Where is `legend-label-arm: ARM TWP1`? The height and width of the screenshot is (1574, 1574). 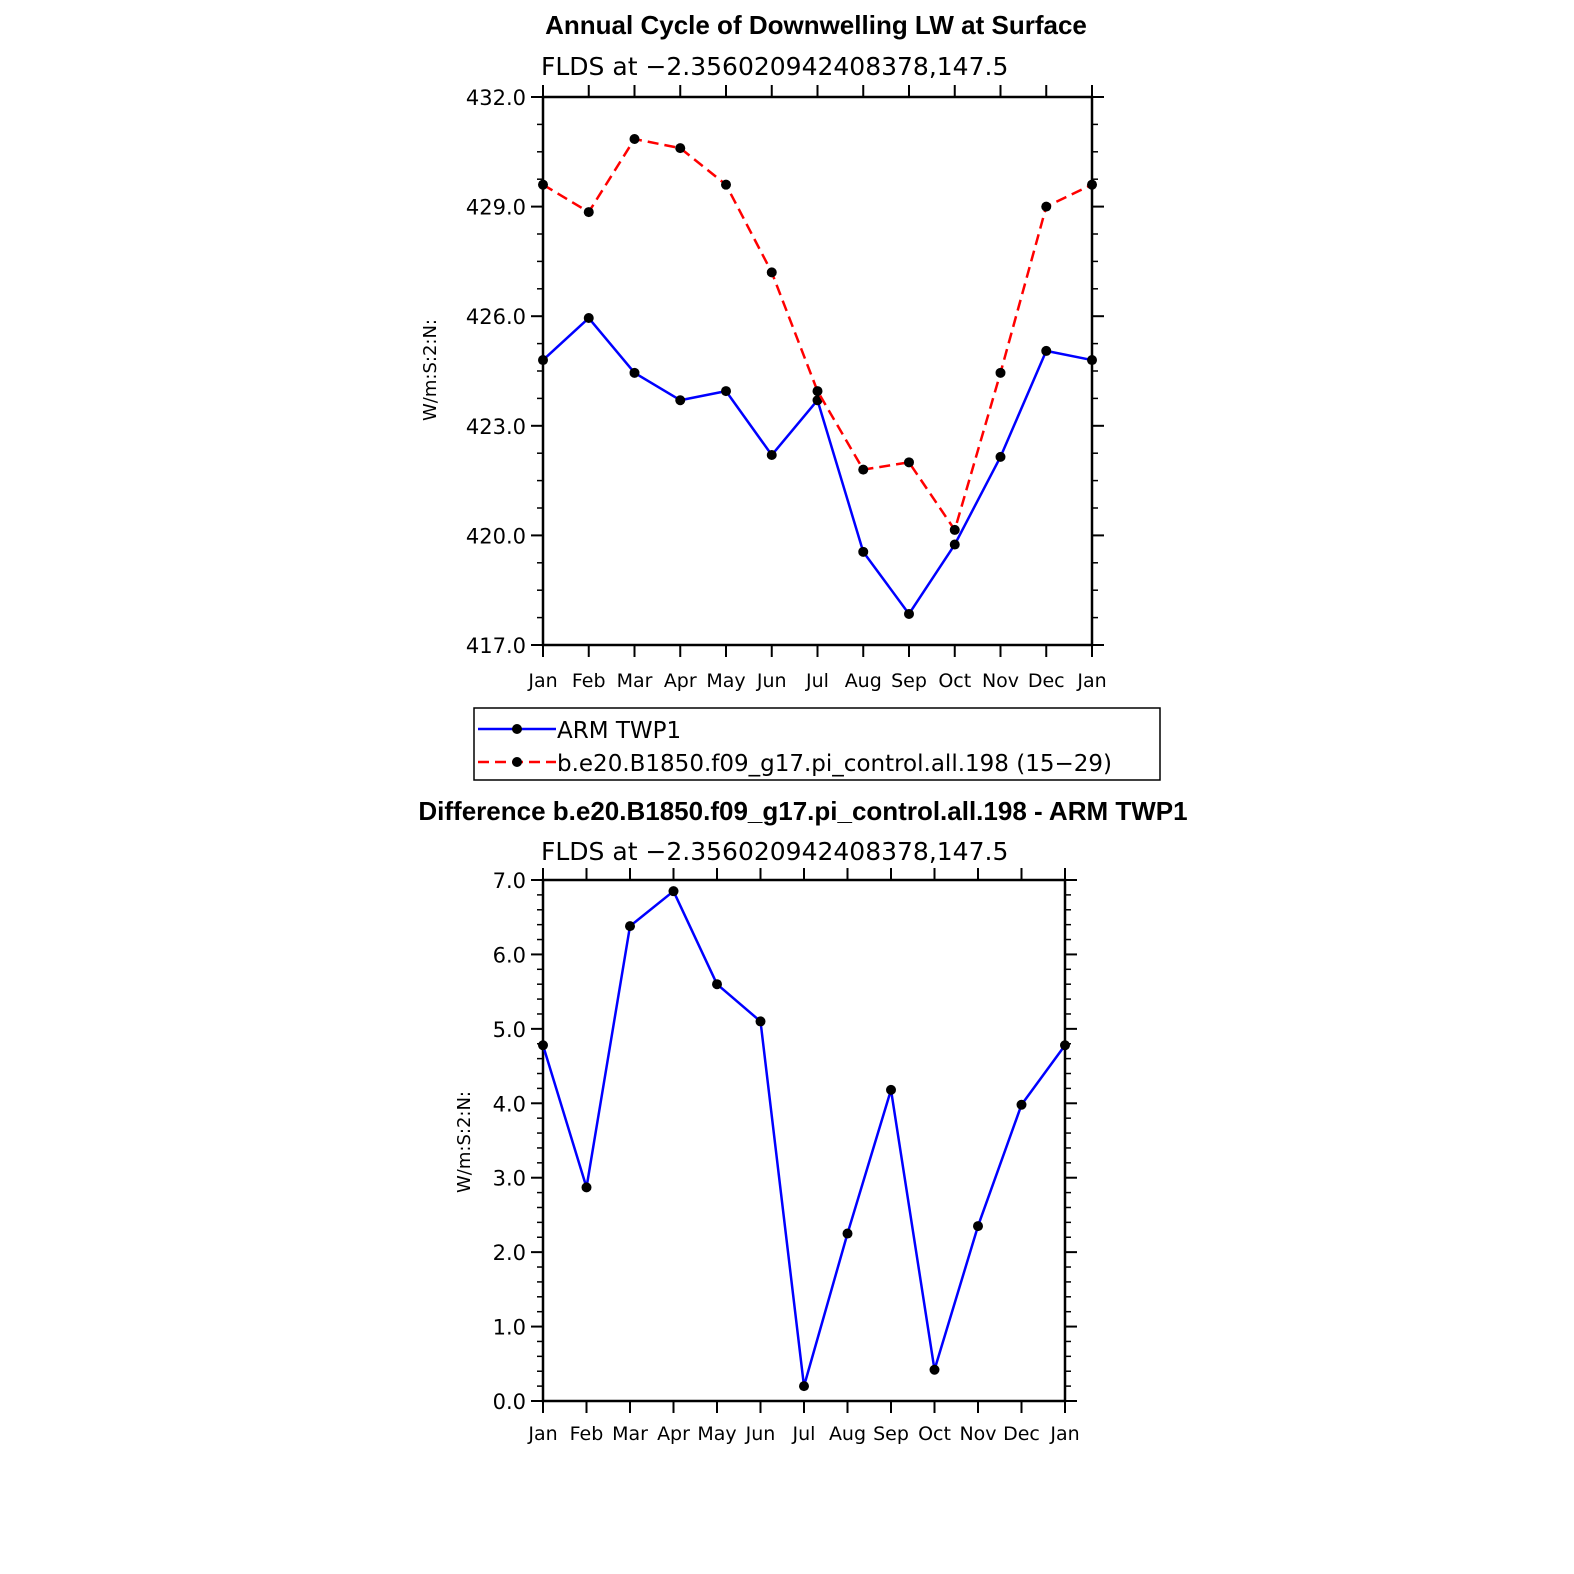 legend-label-arm: ARM TWP1 is located at coordinates (619, 731).